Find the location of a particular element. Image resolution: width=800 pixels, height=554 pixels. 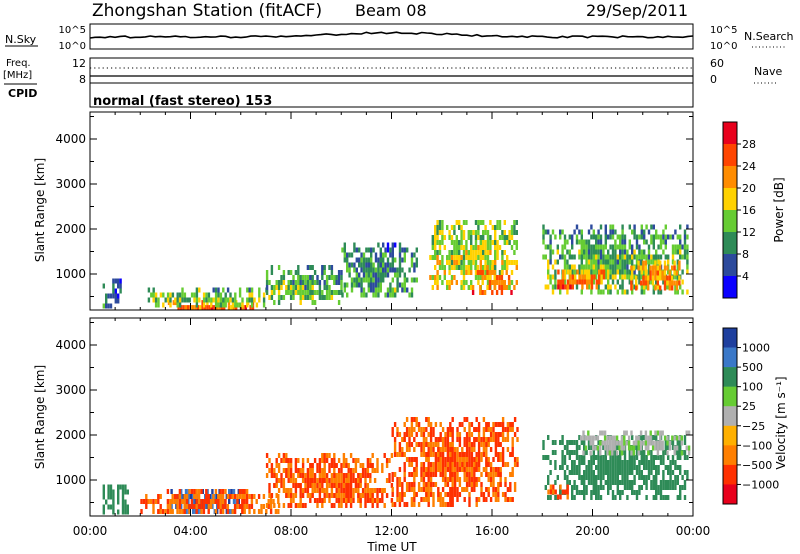

y-tick-label: 2000 is located at coordinates (70, 435).